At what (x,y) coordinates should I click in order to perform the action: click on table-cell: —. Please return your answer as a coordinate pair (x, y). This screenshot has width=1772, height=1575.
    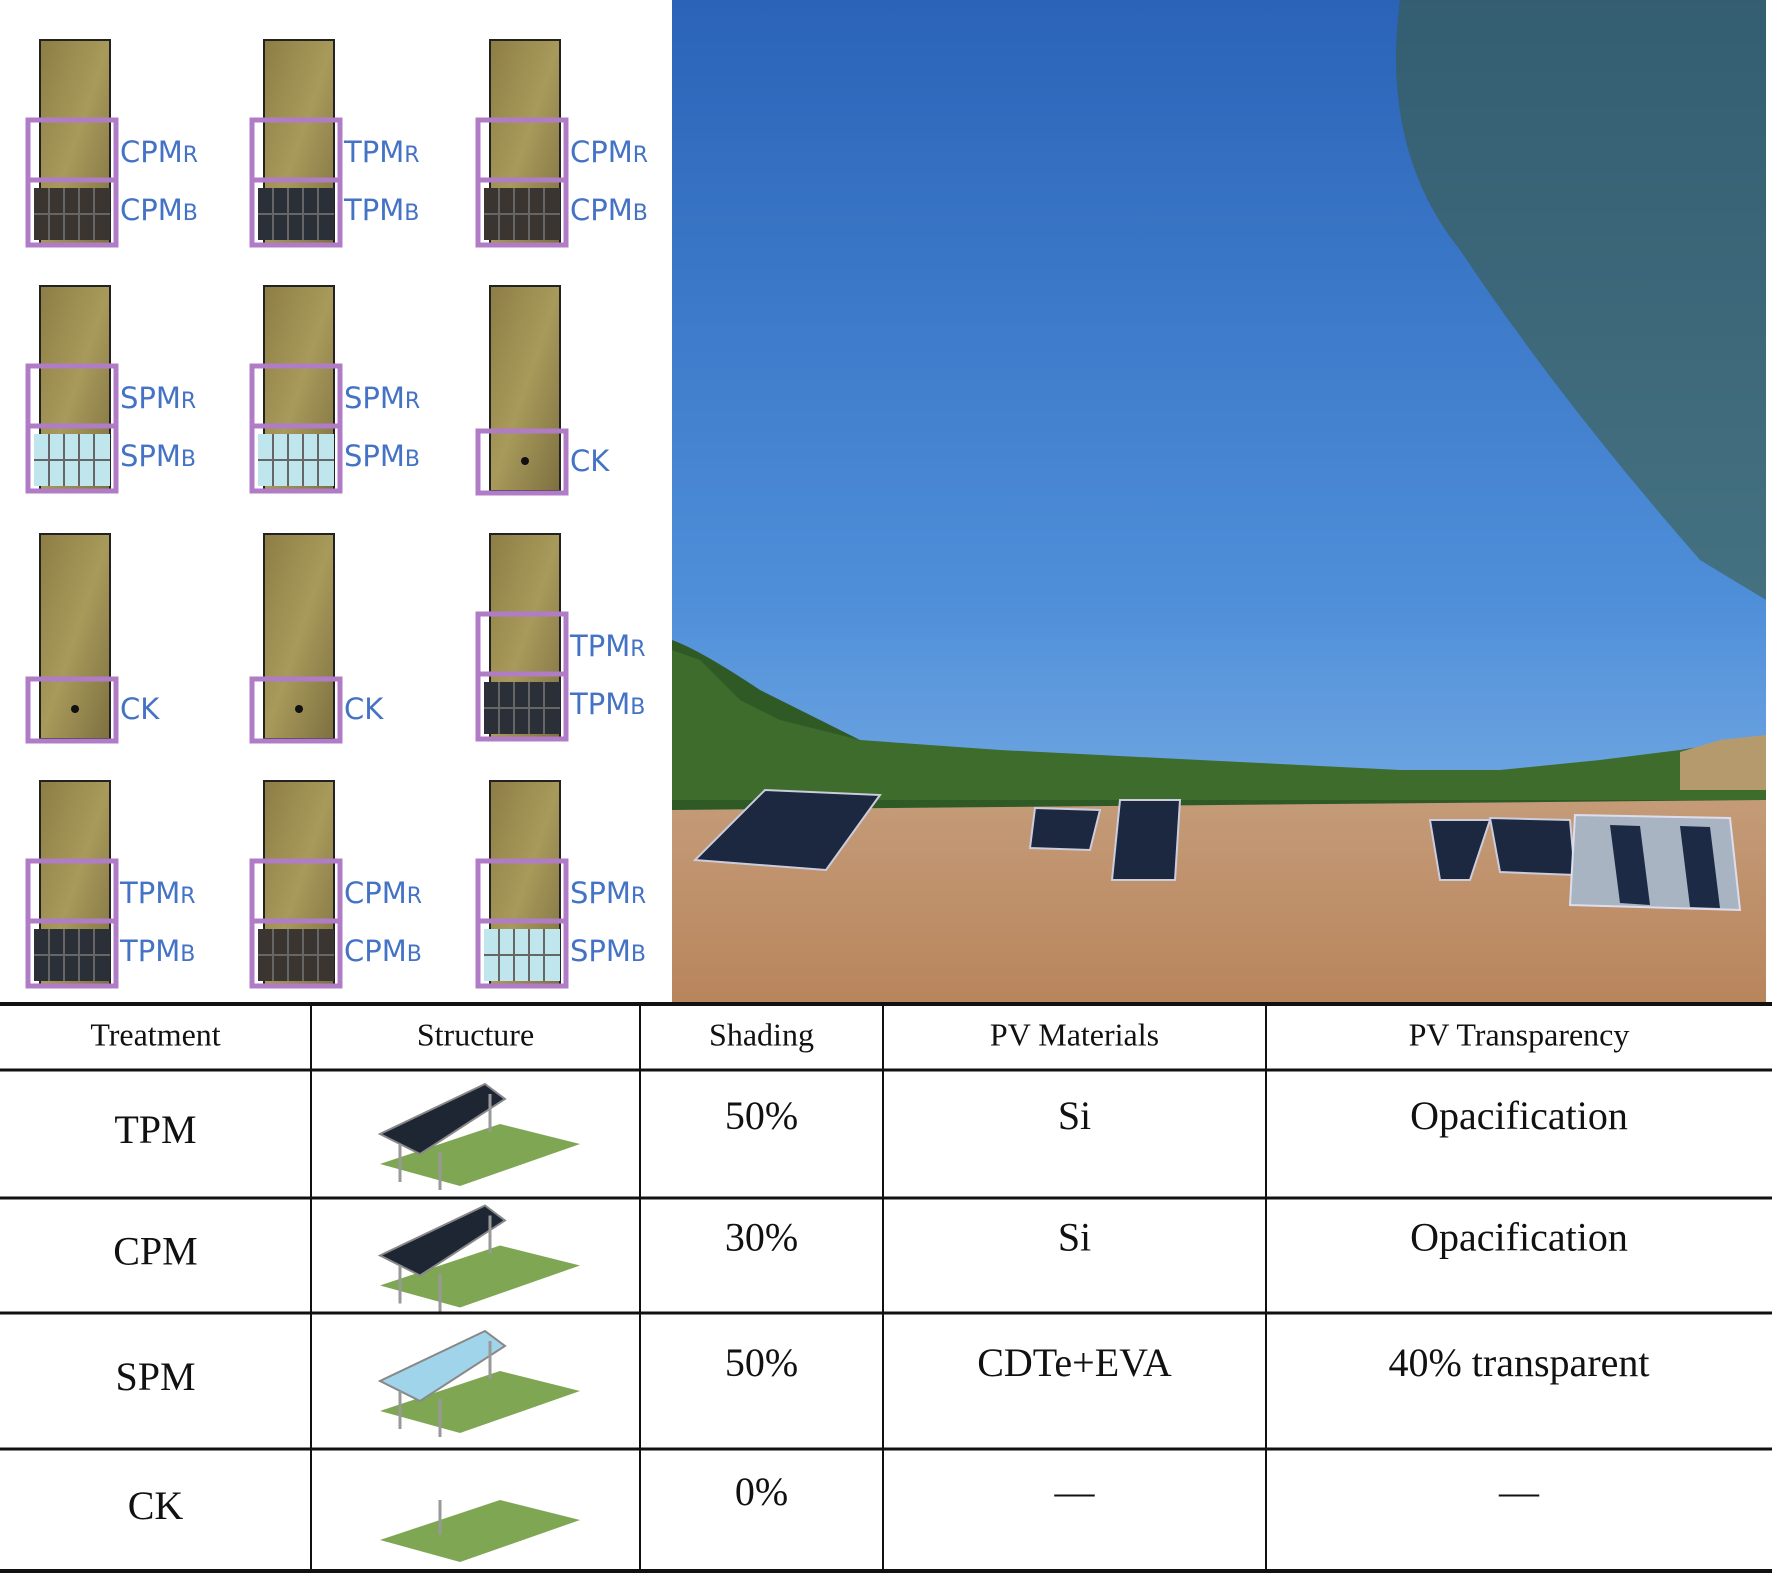
    Looking at the image, I should click on (1075, 1491).